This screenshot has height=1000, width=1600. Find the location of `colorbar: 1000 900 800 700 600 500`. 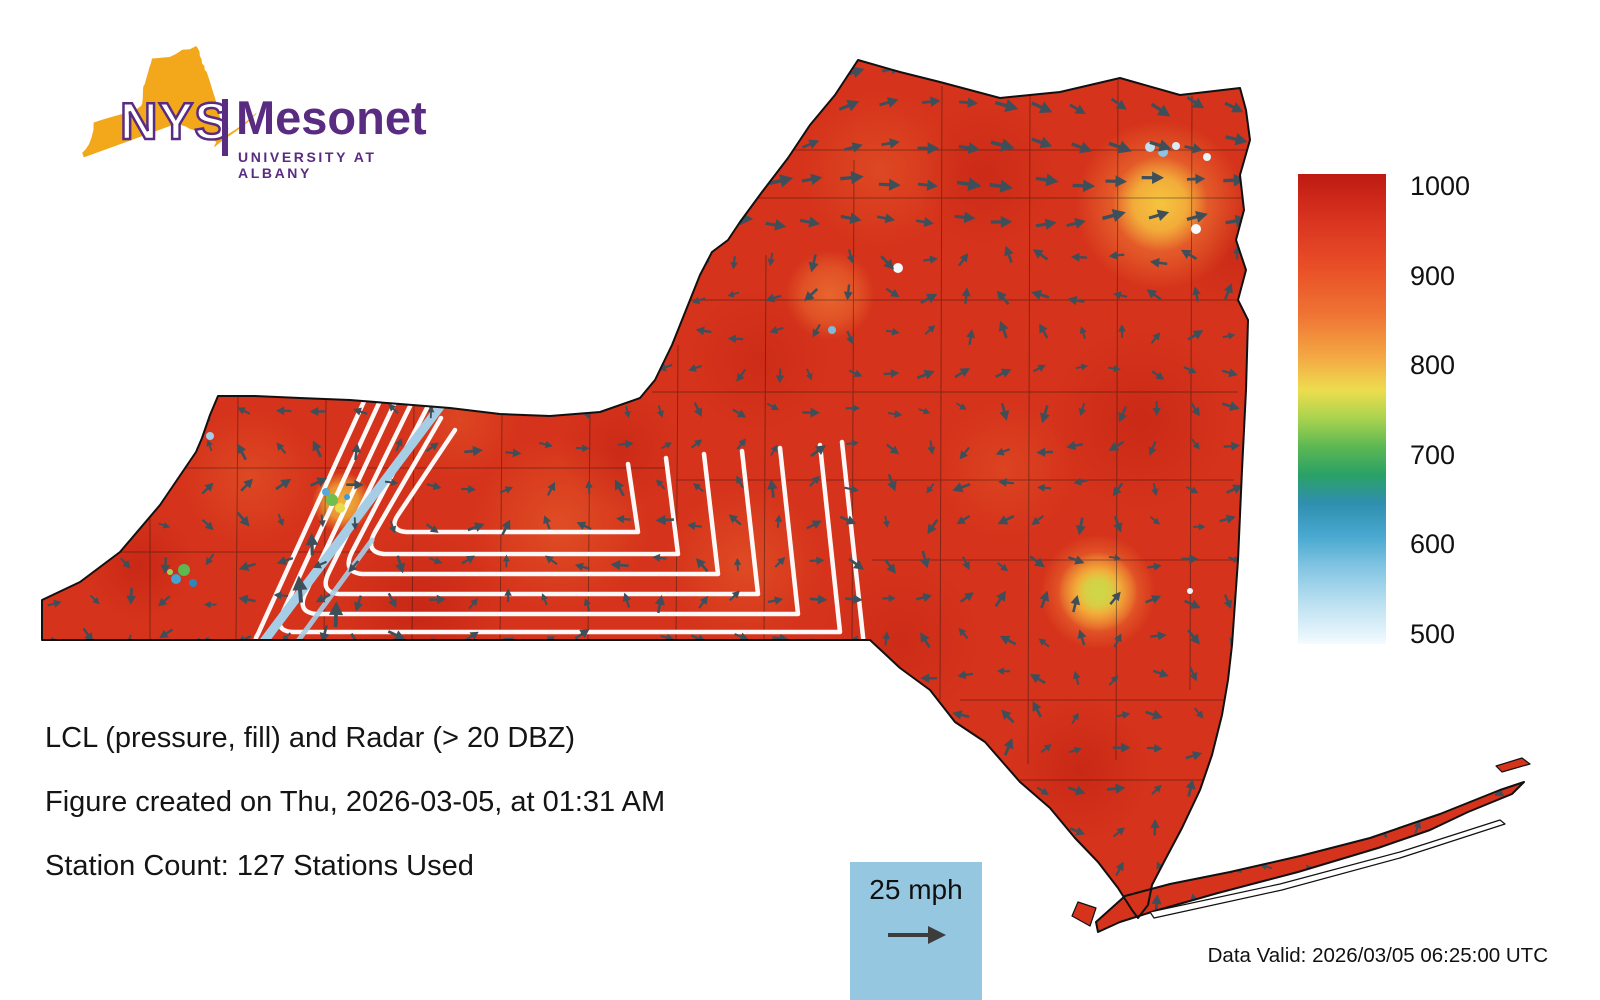

colorbar: 1000 900 800 700 600 500 is located at coordinates (1428, 413).